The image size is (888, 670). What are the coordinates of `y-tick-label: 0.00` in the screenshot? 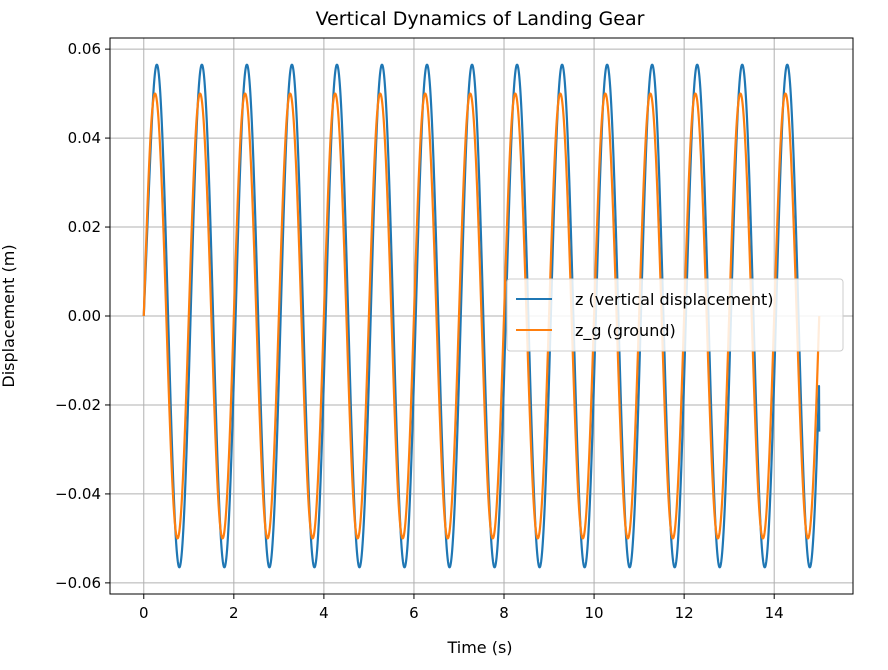 It's located at (84, 316).